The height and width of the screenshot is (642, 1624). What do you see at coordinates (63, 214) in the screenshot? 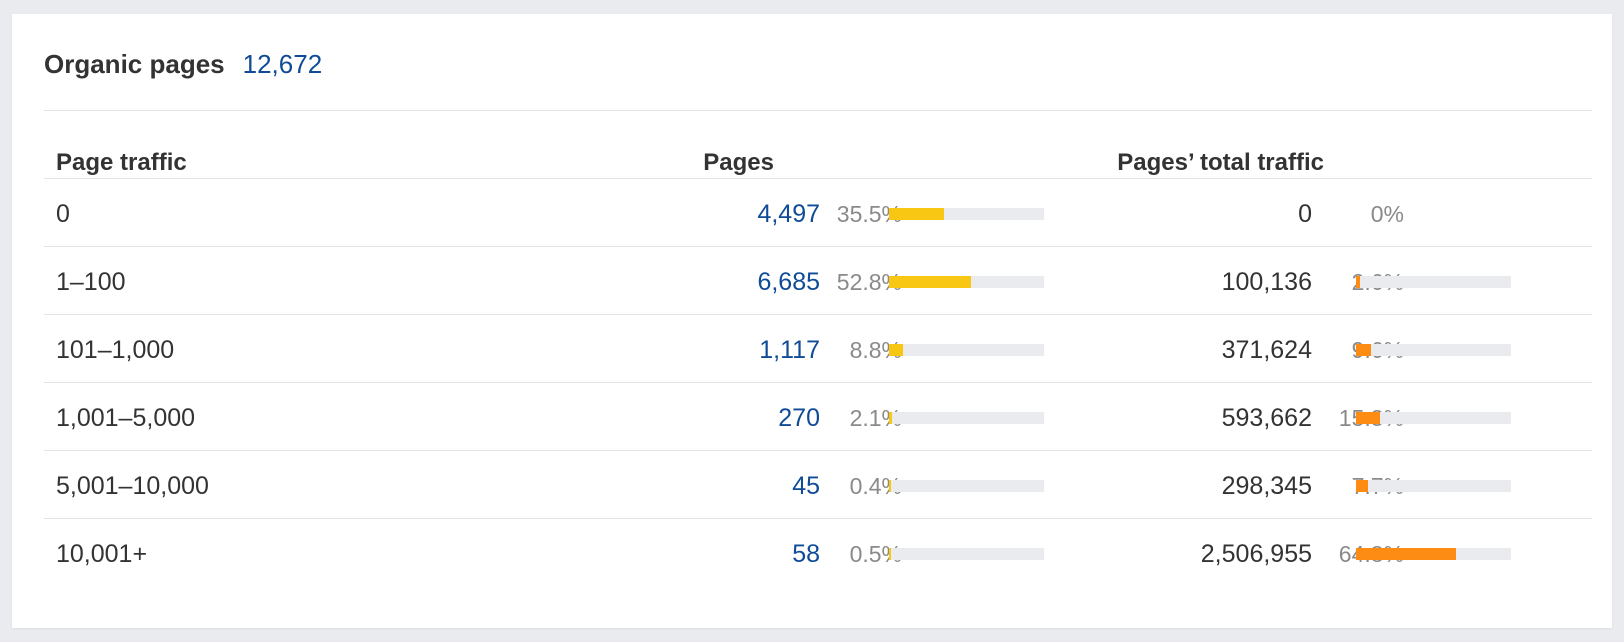
I see `page-traffic-range: 0` at bounding box center [63, 214].